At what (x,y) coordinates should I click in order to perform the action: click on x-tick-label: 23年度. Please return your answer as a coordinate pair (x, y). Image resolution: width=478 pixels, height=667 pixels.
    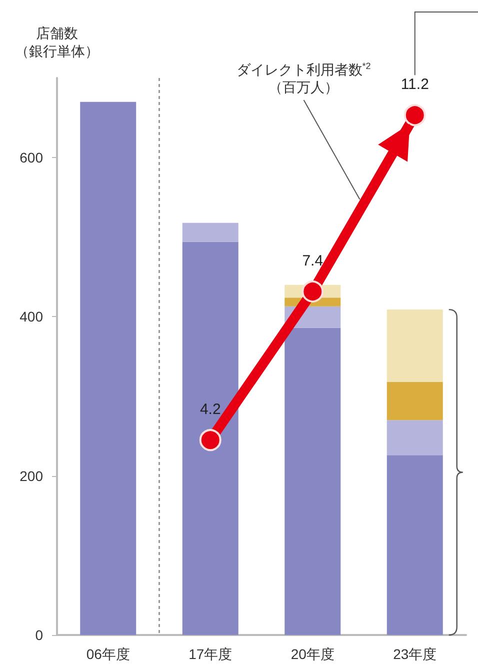
    Looking at the image, I should click on (415, 654).